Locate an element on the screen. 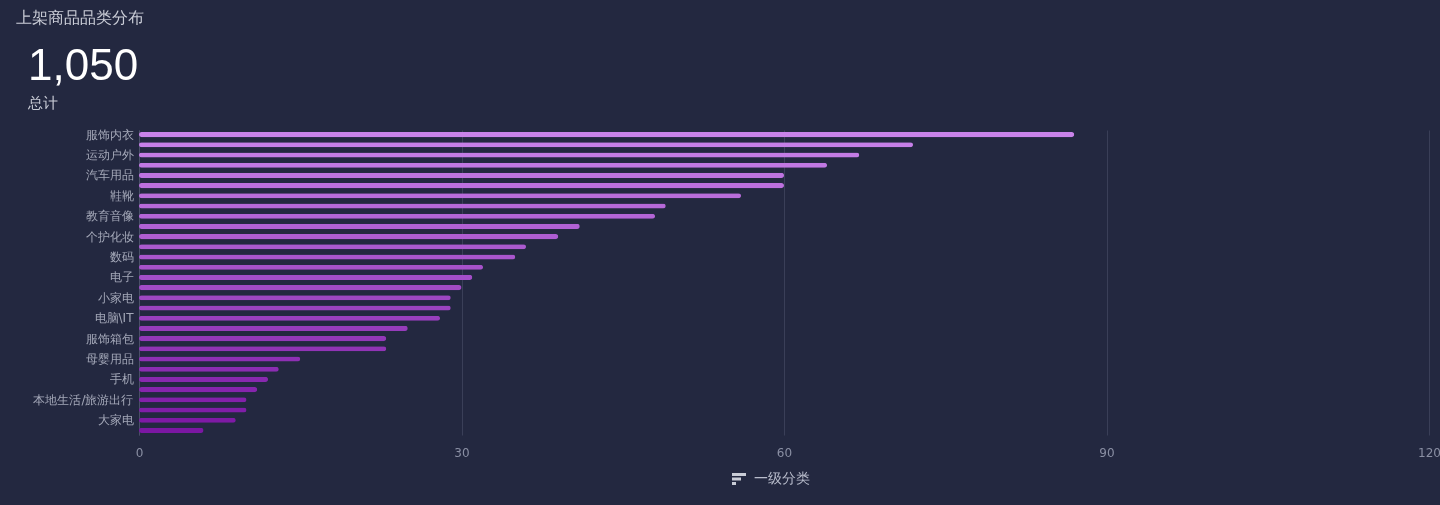  x-tick-label: 120 is located at coordinates (1429, 452).